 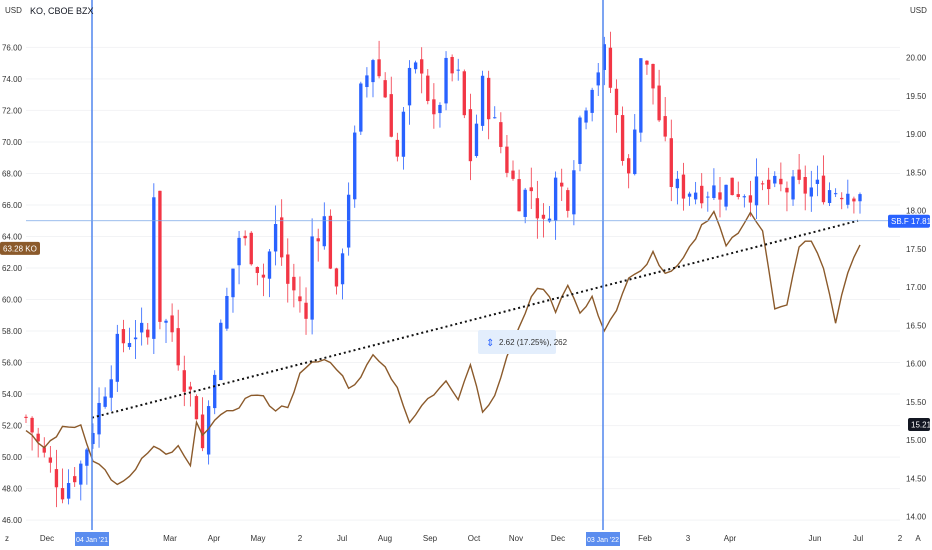 What do you see at coordinates (12, 173) in the screenshot?
I see `left-tick-label: 68.00` at bounding box center [12, 173].